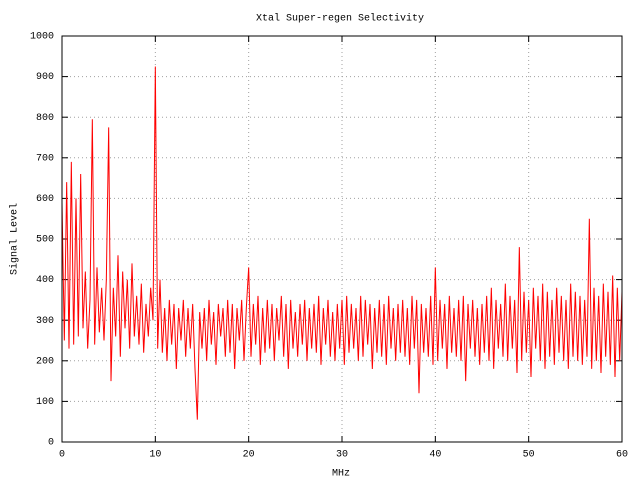 Image resolution: width=640 pixels, height=480 pixels. What do you see at coordinates (45, 118) in the screenshot?
I see `y-tick-label: 800` at bounding box center [45, 118].